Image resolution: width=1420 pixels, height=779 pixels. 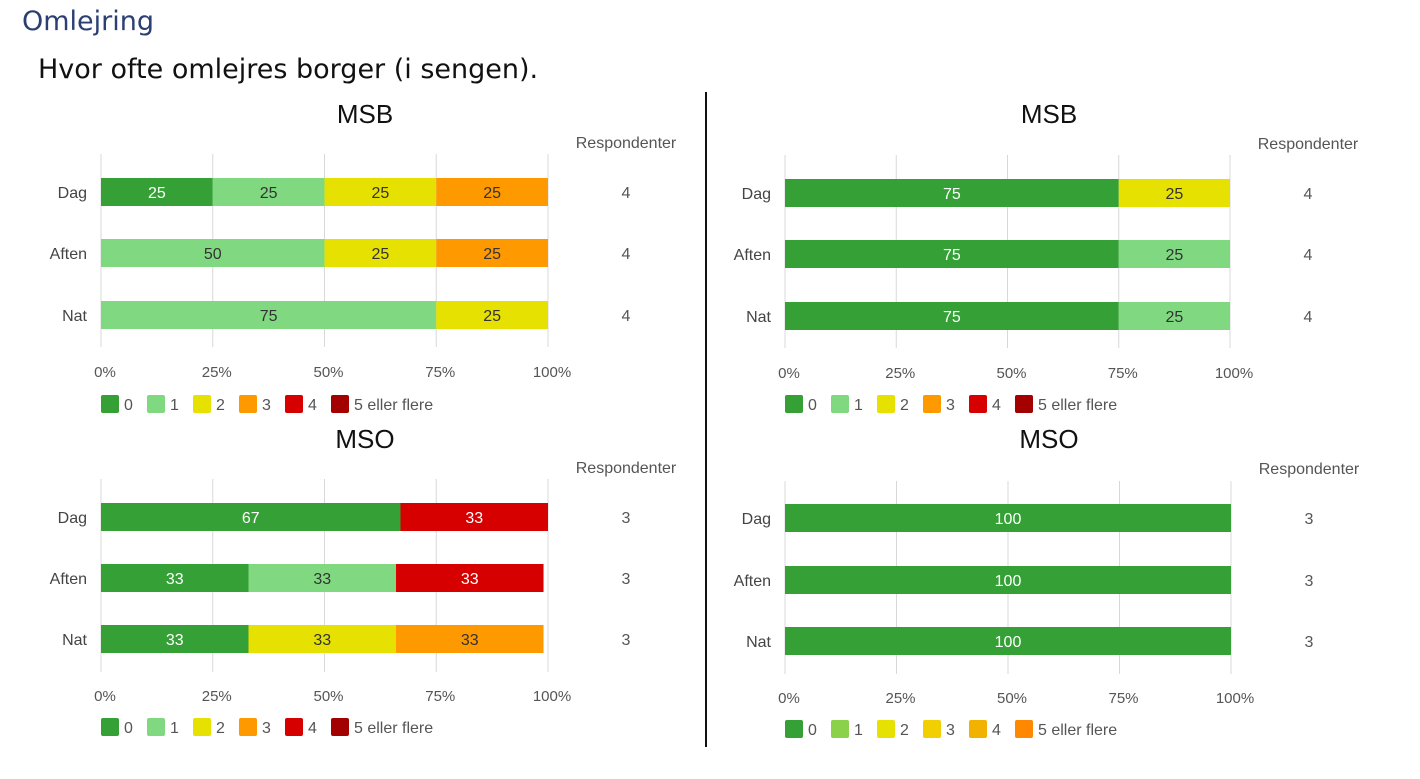 What do you see at coordinates (1008, 642) in the screenshot?
I see `data-label: 100` at bounding box center [1008, 642].